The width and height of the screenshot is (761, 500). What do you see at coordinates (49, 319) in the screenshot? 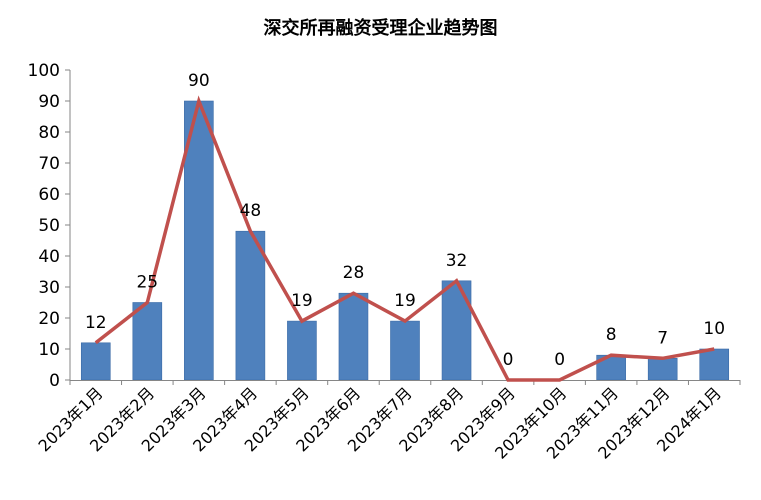
I see `y-tick-label: 20` at bounding box center [49, 319].